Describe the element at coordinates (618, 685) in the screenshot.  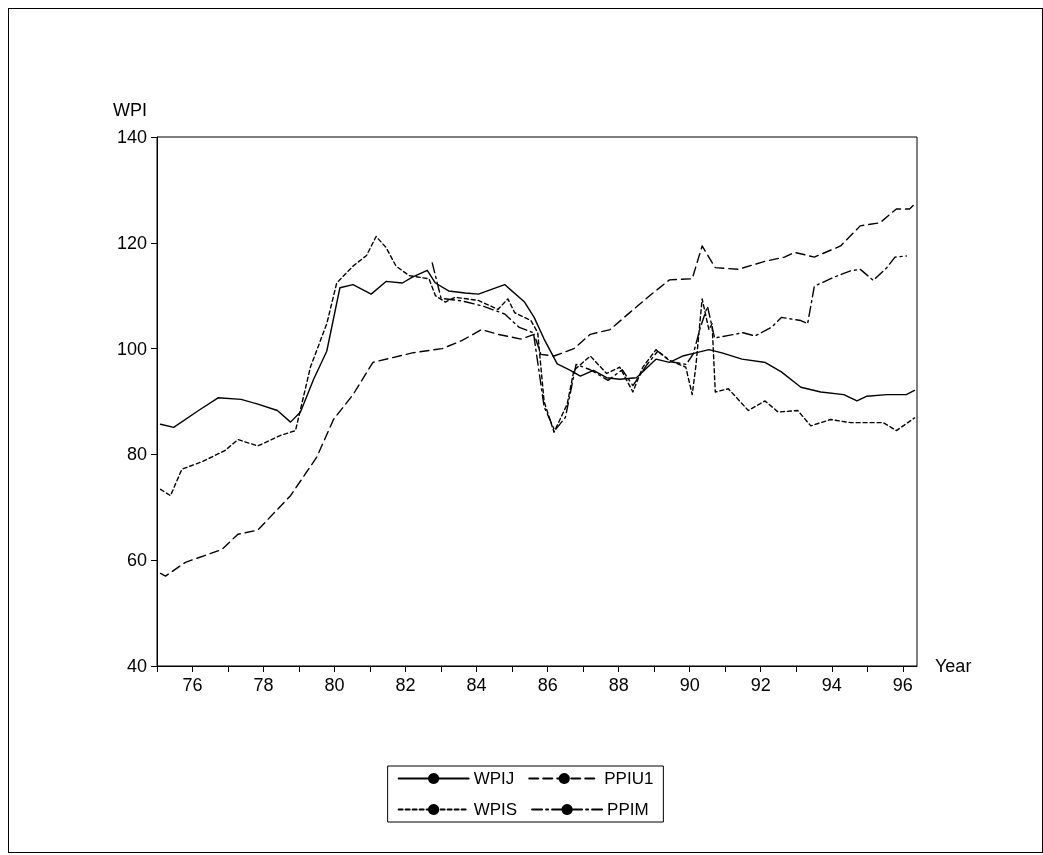
I see `x-tick-label: 88` at that location.